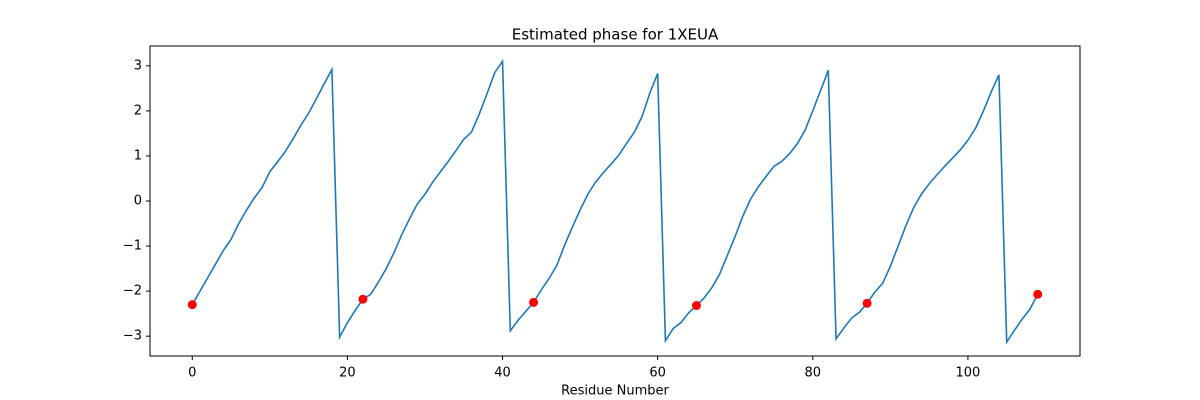  What do you see at coordinates (347, 373) in the screenshot?
I see `x-tick-label: 20` at bounding box center [347, 373].